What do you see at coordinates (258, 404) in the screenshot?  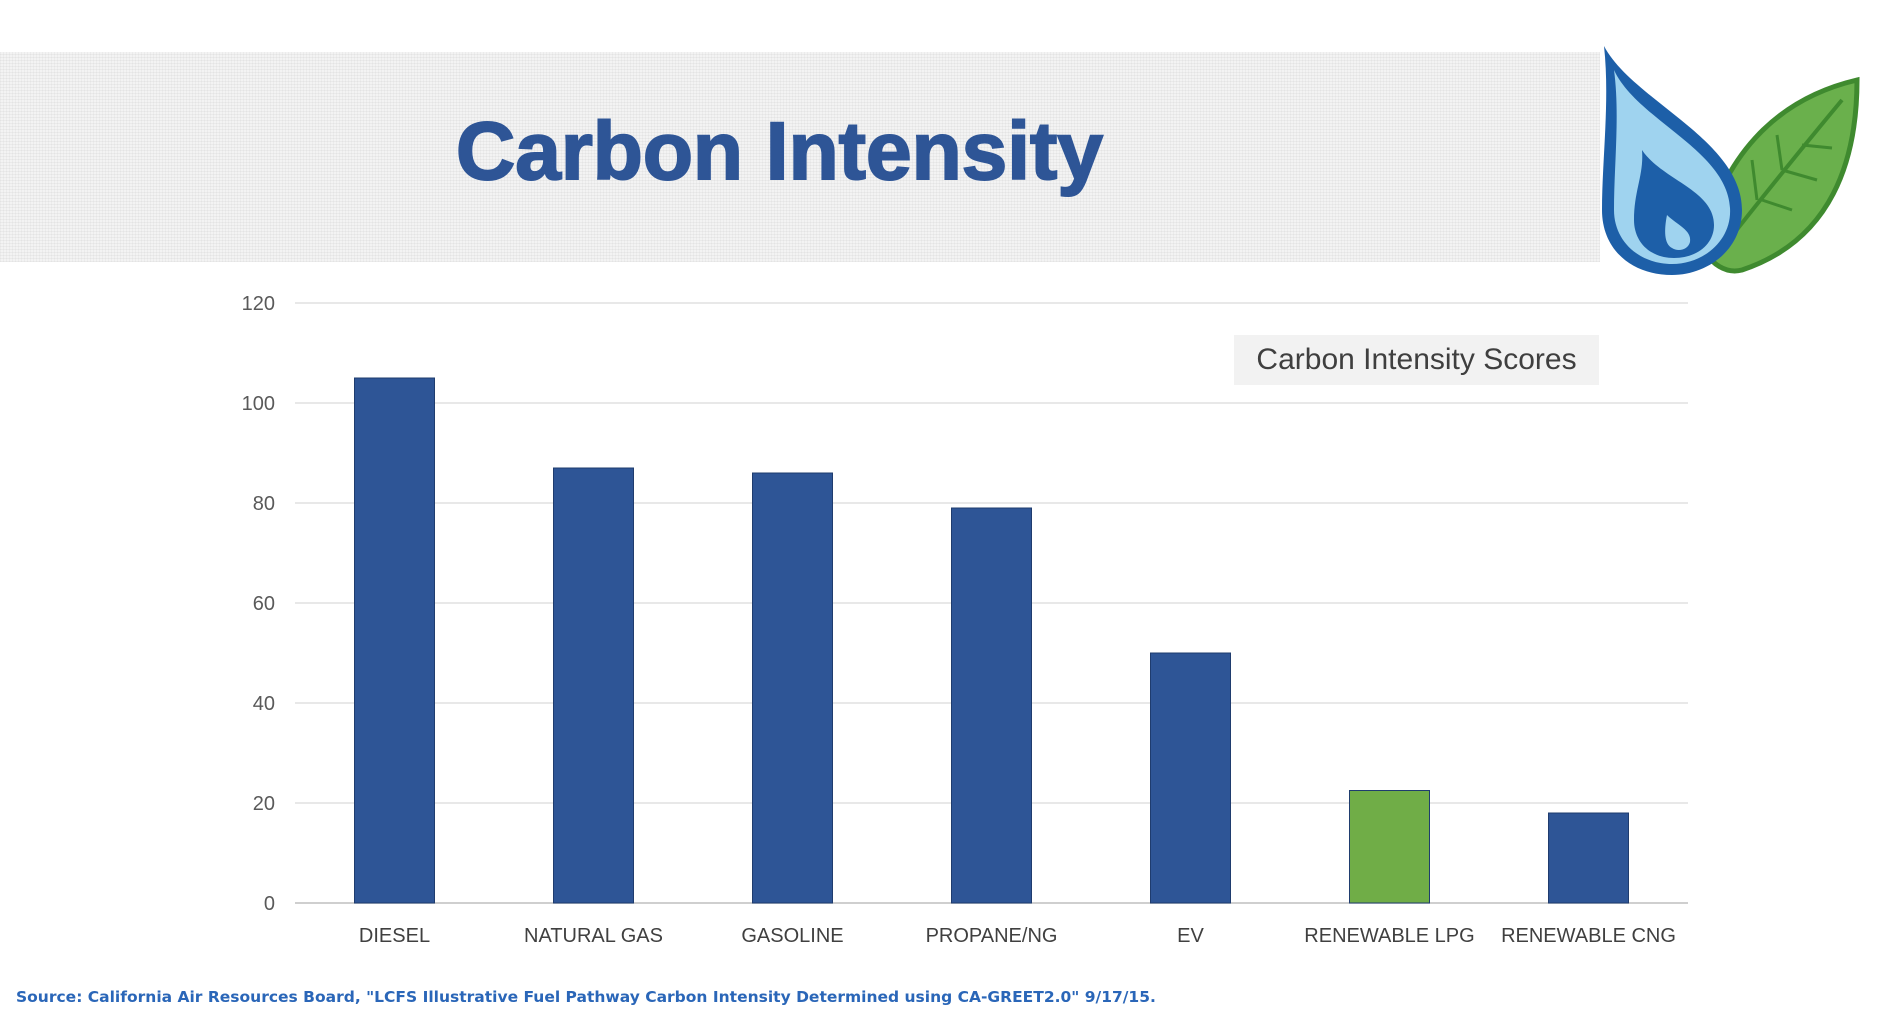 I see `y-tick-label: 100` at bounding box center [258, 404].